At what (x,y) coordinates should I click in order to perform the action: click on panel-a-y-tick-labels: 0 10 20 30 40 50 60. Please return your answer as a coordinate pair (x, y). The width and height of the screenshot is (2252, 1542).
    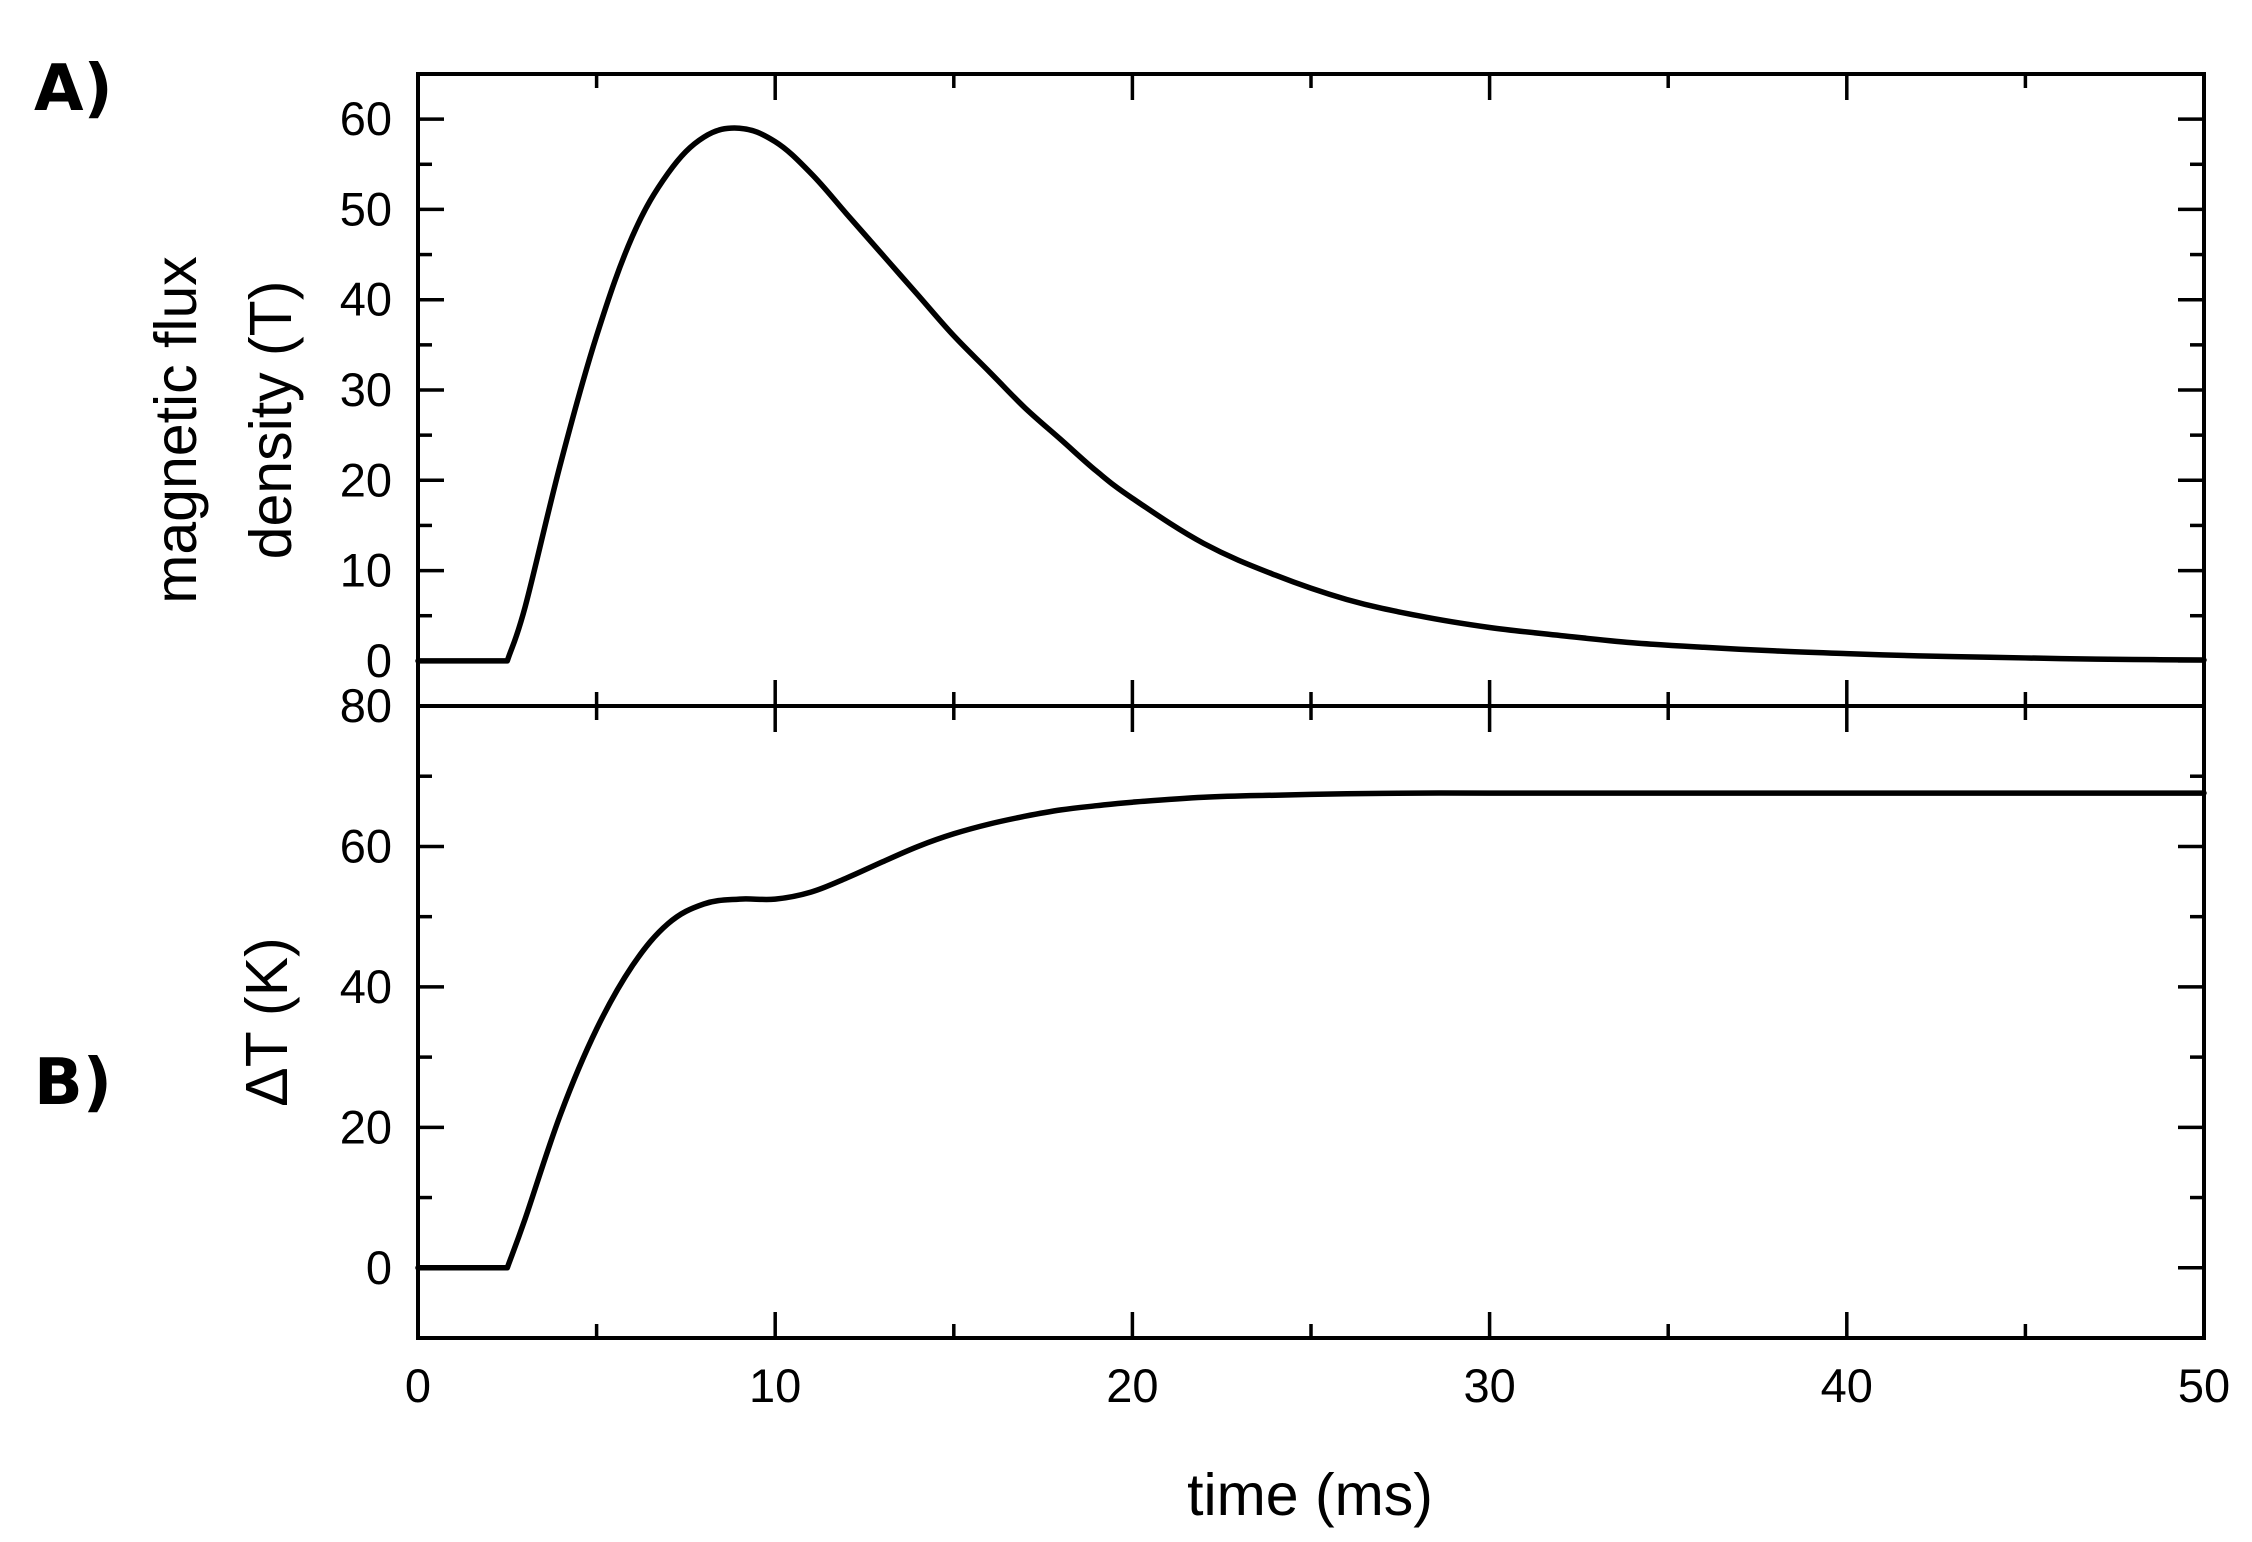
    Looking at the image, I should click on (366, 389).